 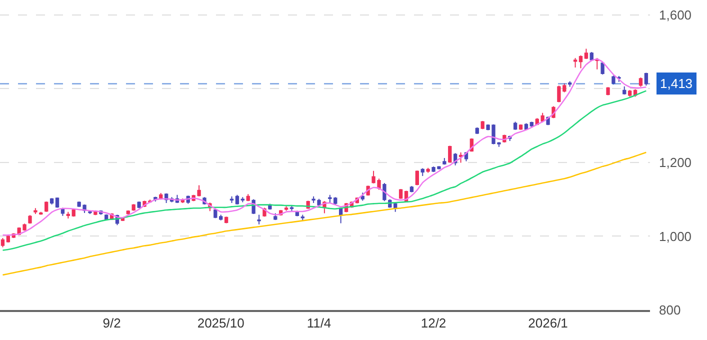 I want to click on x-tick-label: 2025/10, so click(x=220, y=322).